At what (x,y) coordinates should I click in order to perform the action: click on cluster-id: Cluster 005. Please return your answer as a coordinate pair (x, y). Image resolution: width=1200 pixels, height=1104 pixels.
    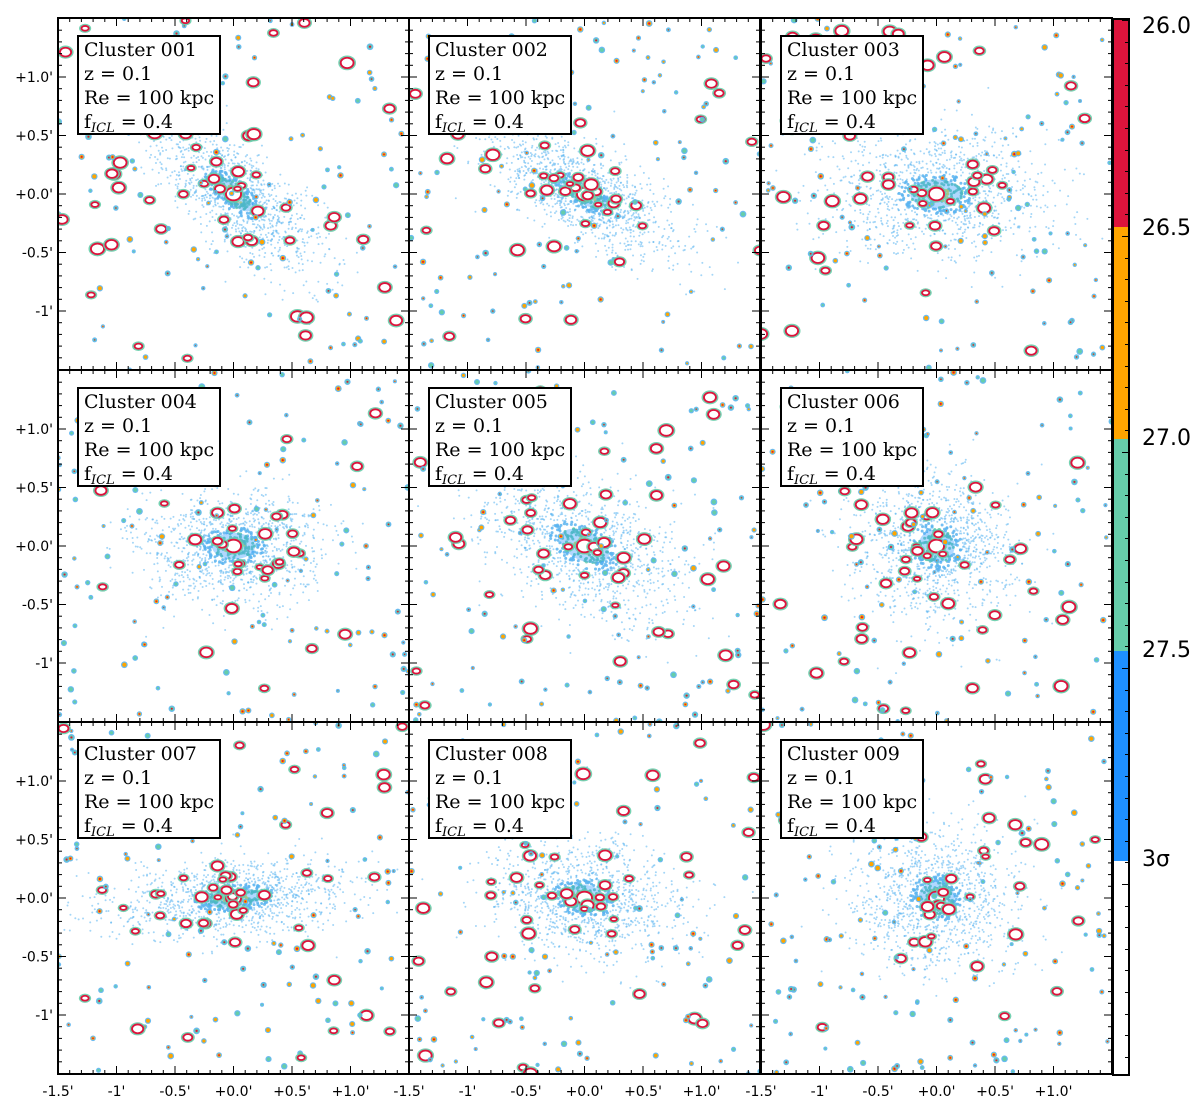
    Looking at the image, I should click on (491, 402).